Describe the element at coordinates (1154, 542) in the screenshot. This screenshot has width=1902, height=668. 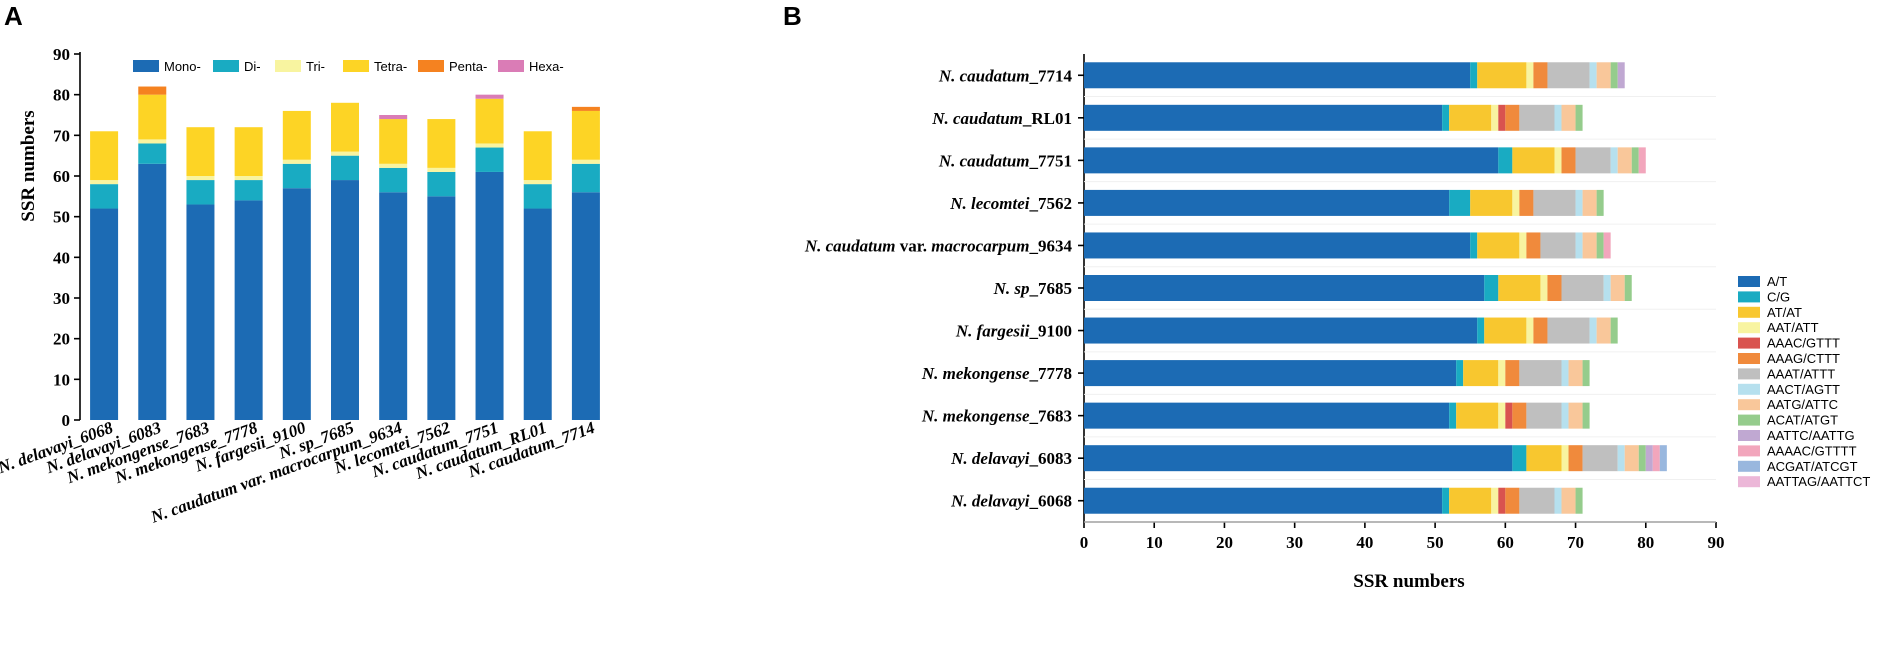
I see `chart-b-x-tick-label: 10` at that location.